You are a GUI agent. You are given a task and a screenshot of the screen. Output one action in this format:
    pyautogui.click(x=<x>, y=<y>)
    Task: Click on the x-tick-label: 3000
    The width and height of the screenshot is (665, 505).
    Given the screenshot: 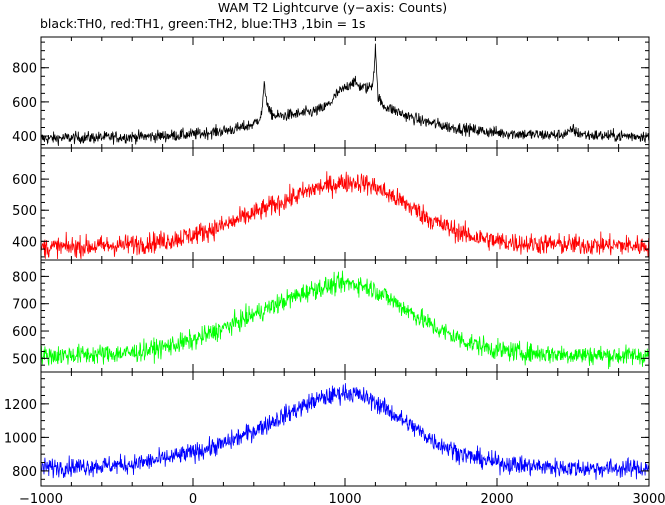 What is the action you would take?
    pyautogui.click(x=648, y=498)
    